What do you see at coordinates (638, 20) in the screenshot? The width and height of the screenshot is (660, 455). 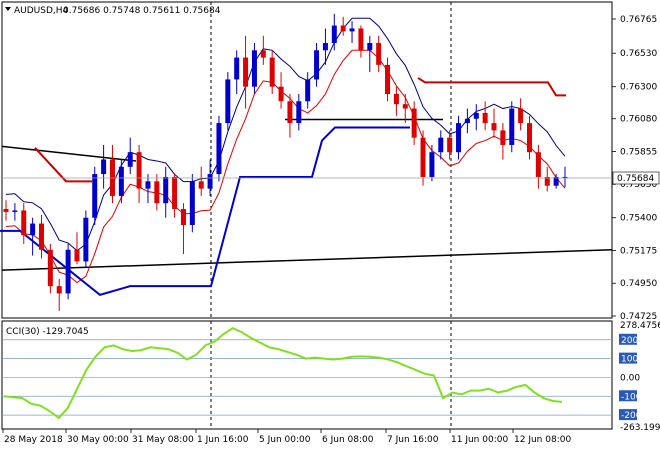 I see `price-tick-label: 0.76765` at bounding box center [638, 20].